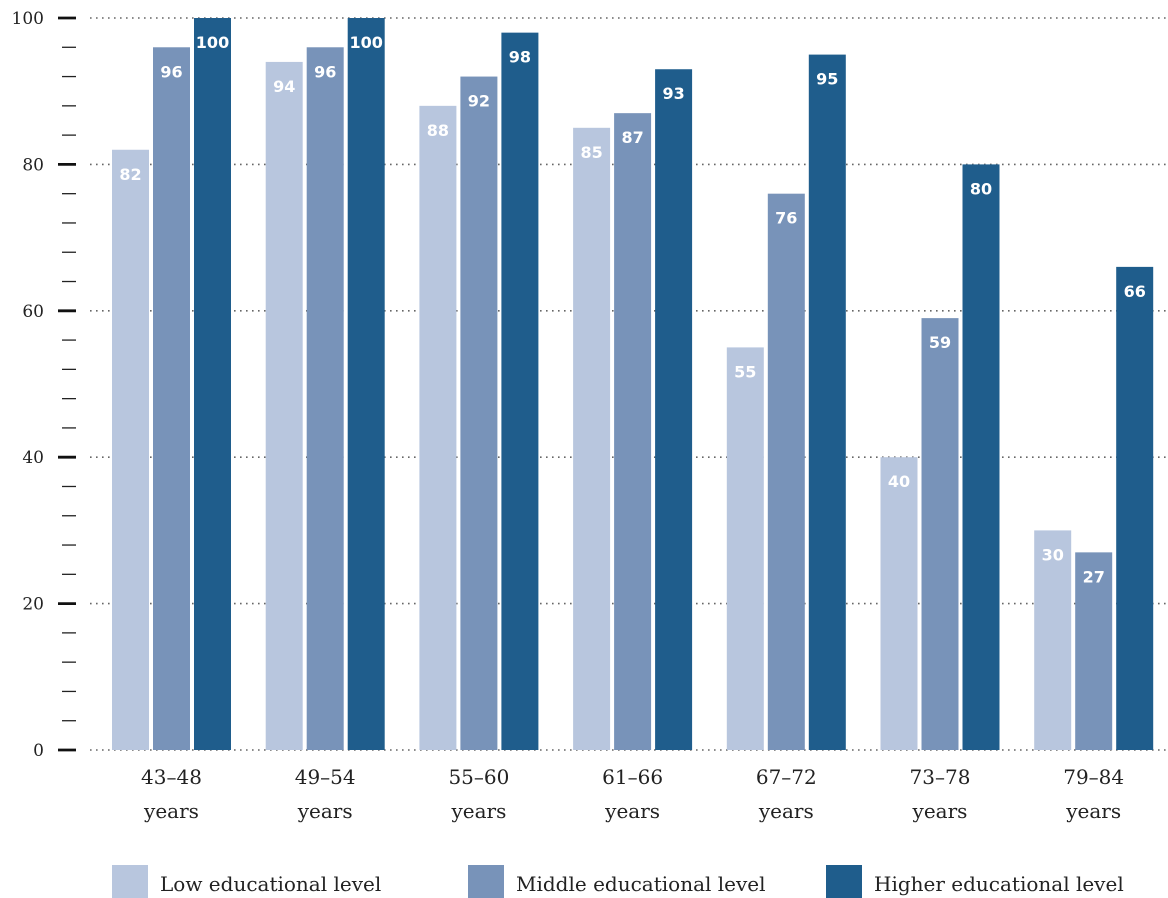 This screenshot has height=898, width=1168. What do you see at coordinates (44, 385) in the screenshot?
I see `y-axis: 0 20 40 60 80 100` at bounding box center [44, 385].